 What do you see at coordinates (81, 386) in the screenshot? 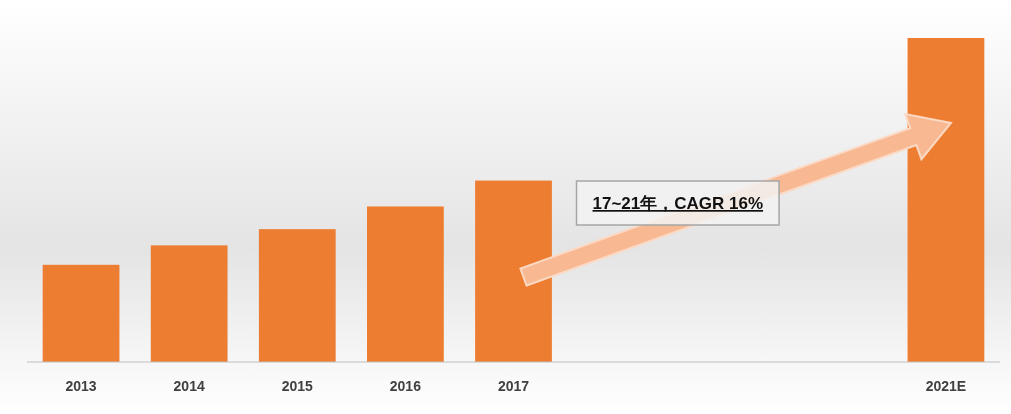
I see `x-tick-label: 2013` at bounding box center [81, 386].